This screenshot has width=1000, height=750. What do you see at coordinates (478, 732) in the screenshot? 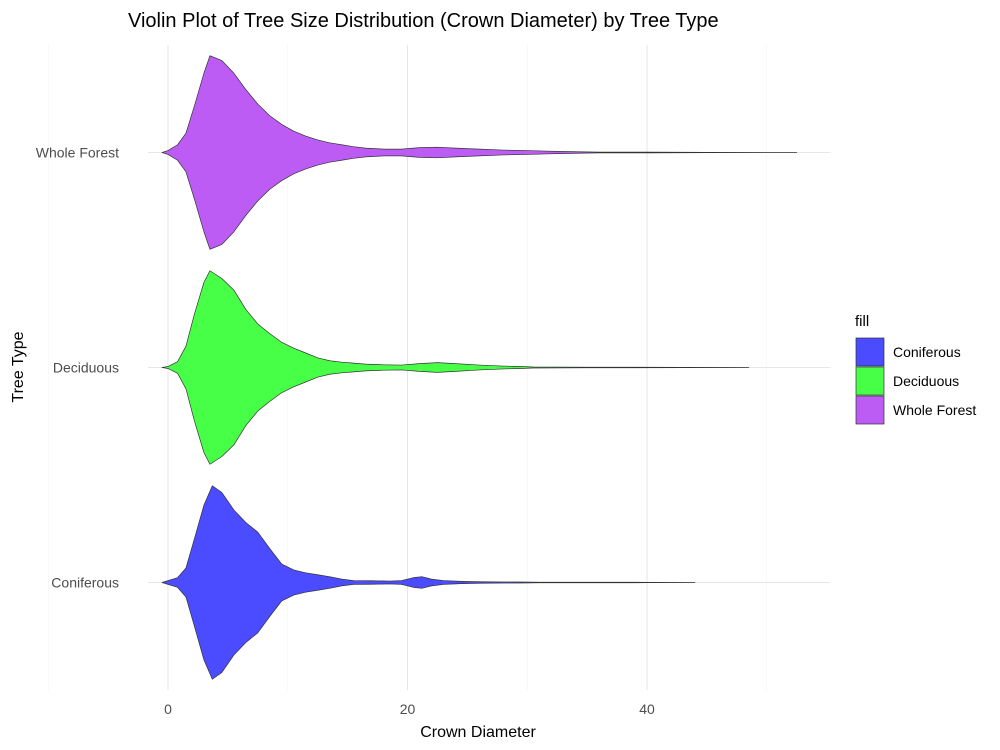
I see `x-axis-label: Crown Diameter` at bounding box center [478, 732].